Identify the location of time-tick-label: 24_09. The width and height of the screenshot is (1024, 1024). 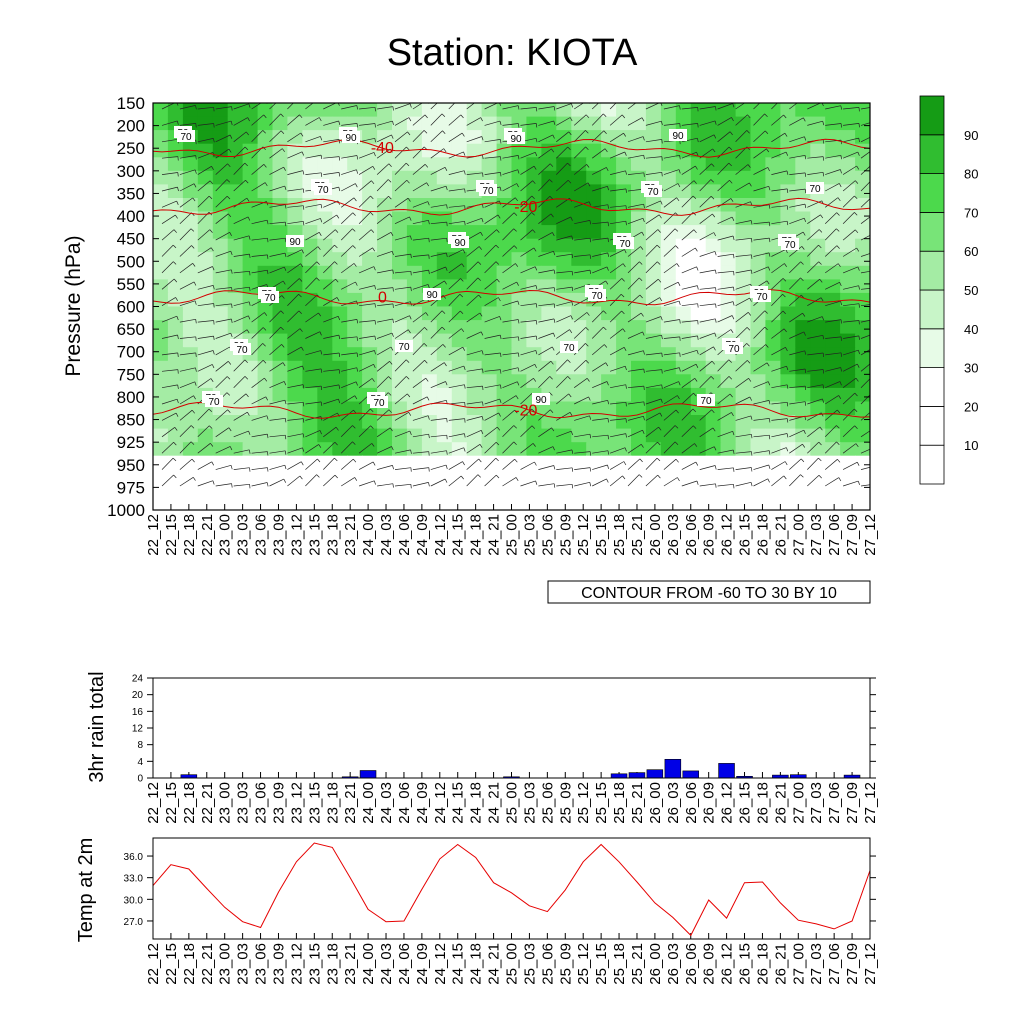
(422, 535).